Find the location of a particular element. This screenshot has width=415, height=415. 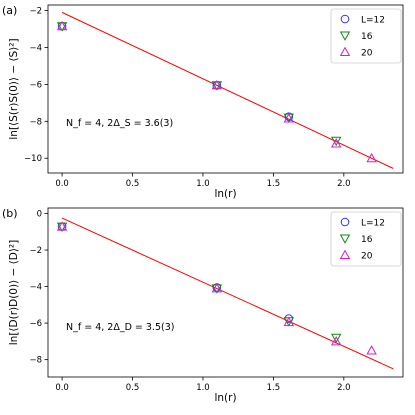

y-tick-label: −10 is located at coordinates (33, 159).